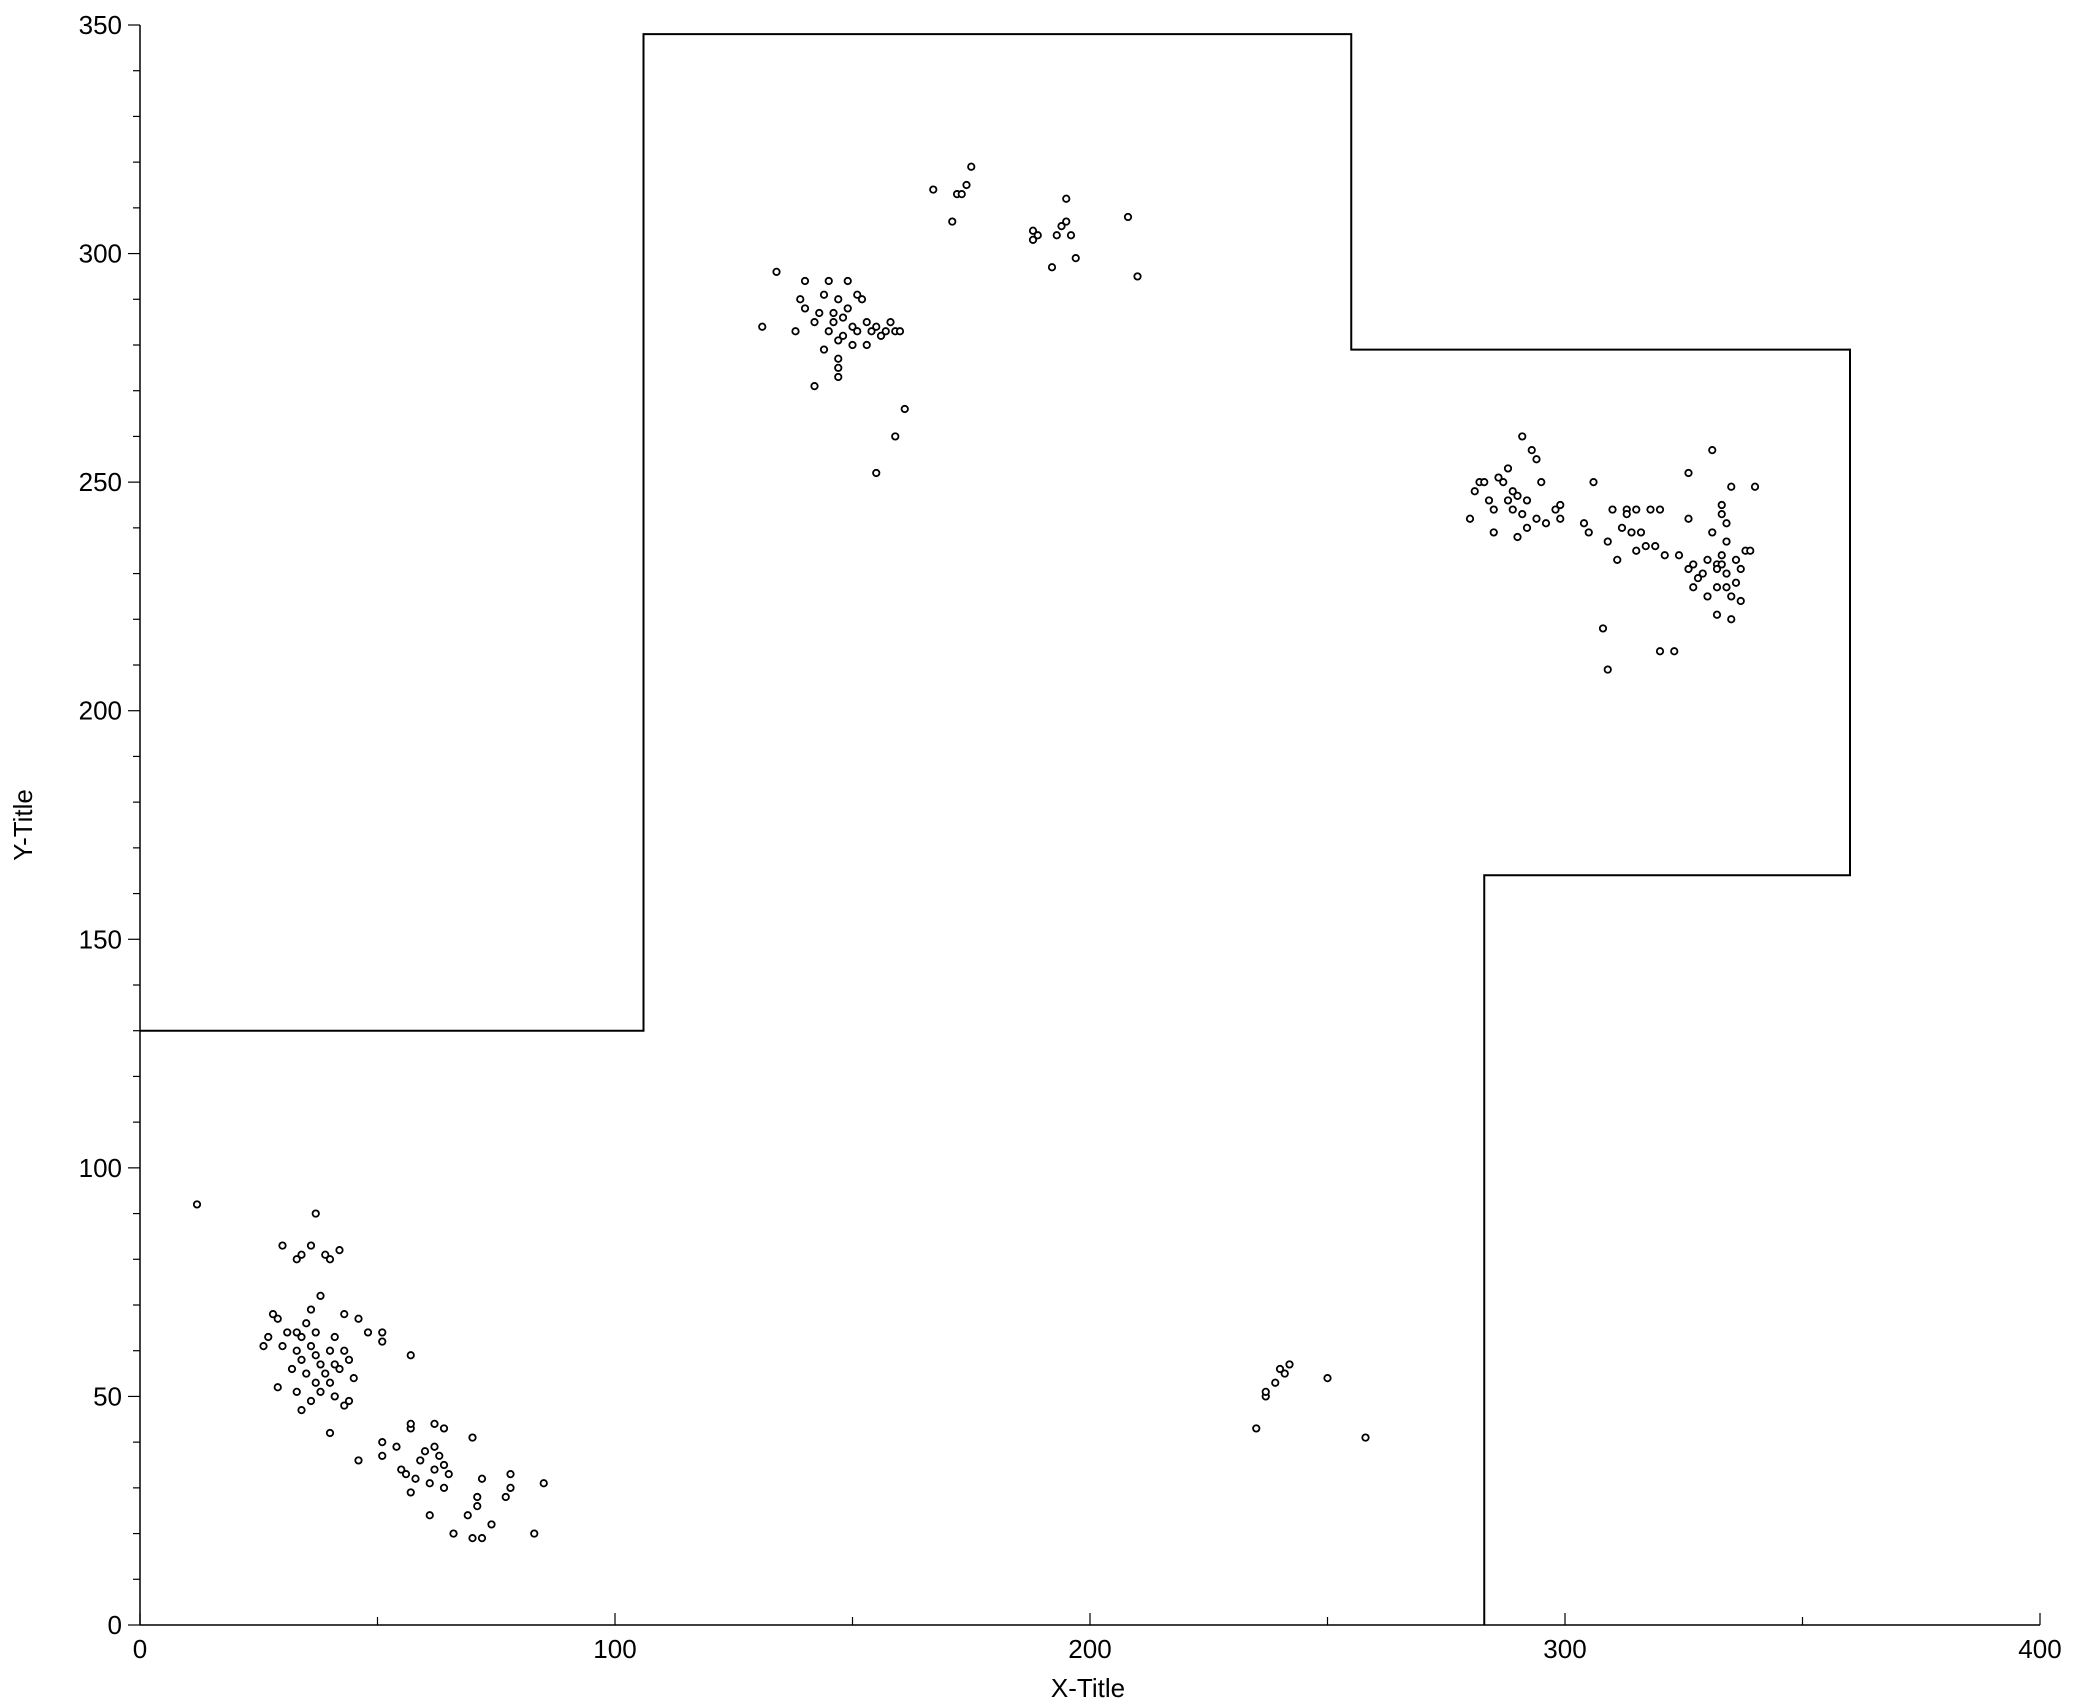 The image size is (2084, 1704). I want to click on x-tick-label: 200, so click(1089, 1649).